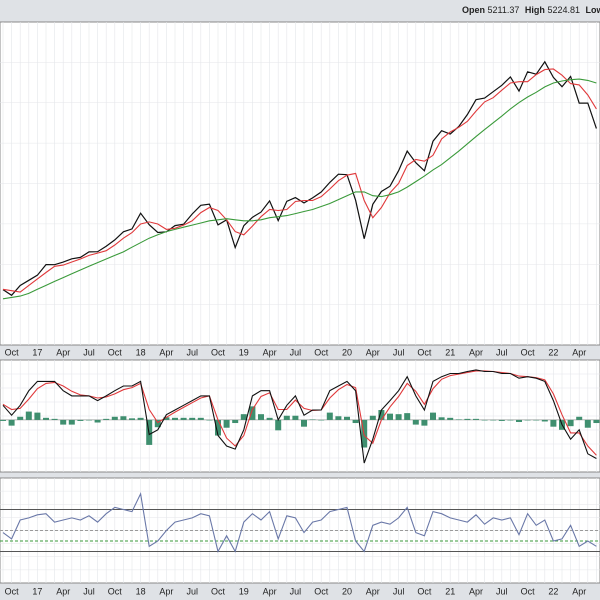  What do you see at coordinates (141, 591) in the screenshot?
I see `x-tick-label: 18` at bounding box center [141, 591].